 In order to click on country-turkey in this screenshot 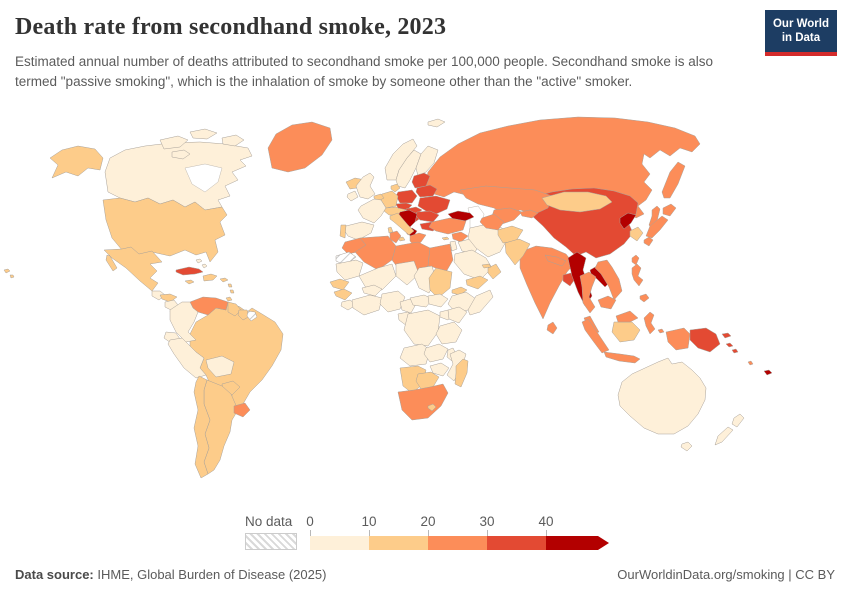, I will do `click(447, 226)`.